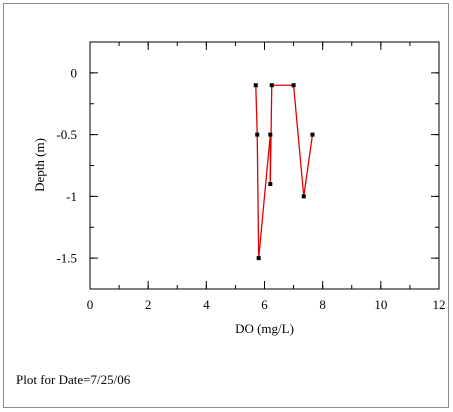  I want to click on series-markers, so click(284, 172).